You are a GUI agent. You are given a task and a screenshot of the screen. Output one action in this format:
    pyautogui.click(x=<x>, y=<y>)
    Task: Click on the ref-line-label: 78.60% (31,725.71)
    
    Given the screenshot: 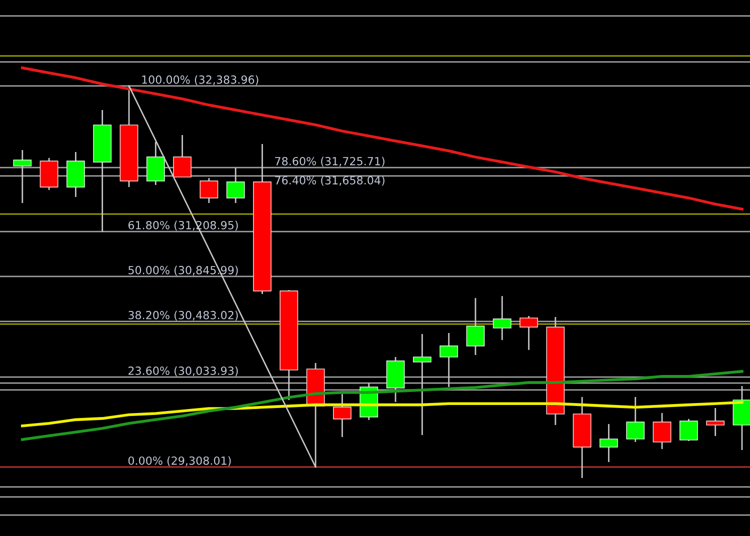 What is the action you would take?
    pyautogui.click(x=329, y=161)
    